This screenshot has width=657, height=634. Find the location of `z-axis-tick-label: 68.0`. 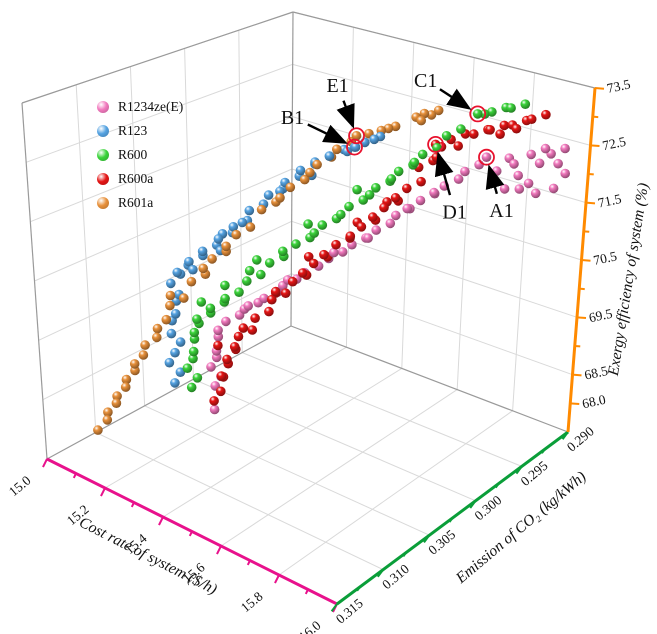

z-axis-tick-label: 68.0 is located at coordinates (594, 402).